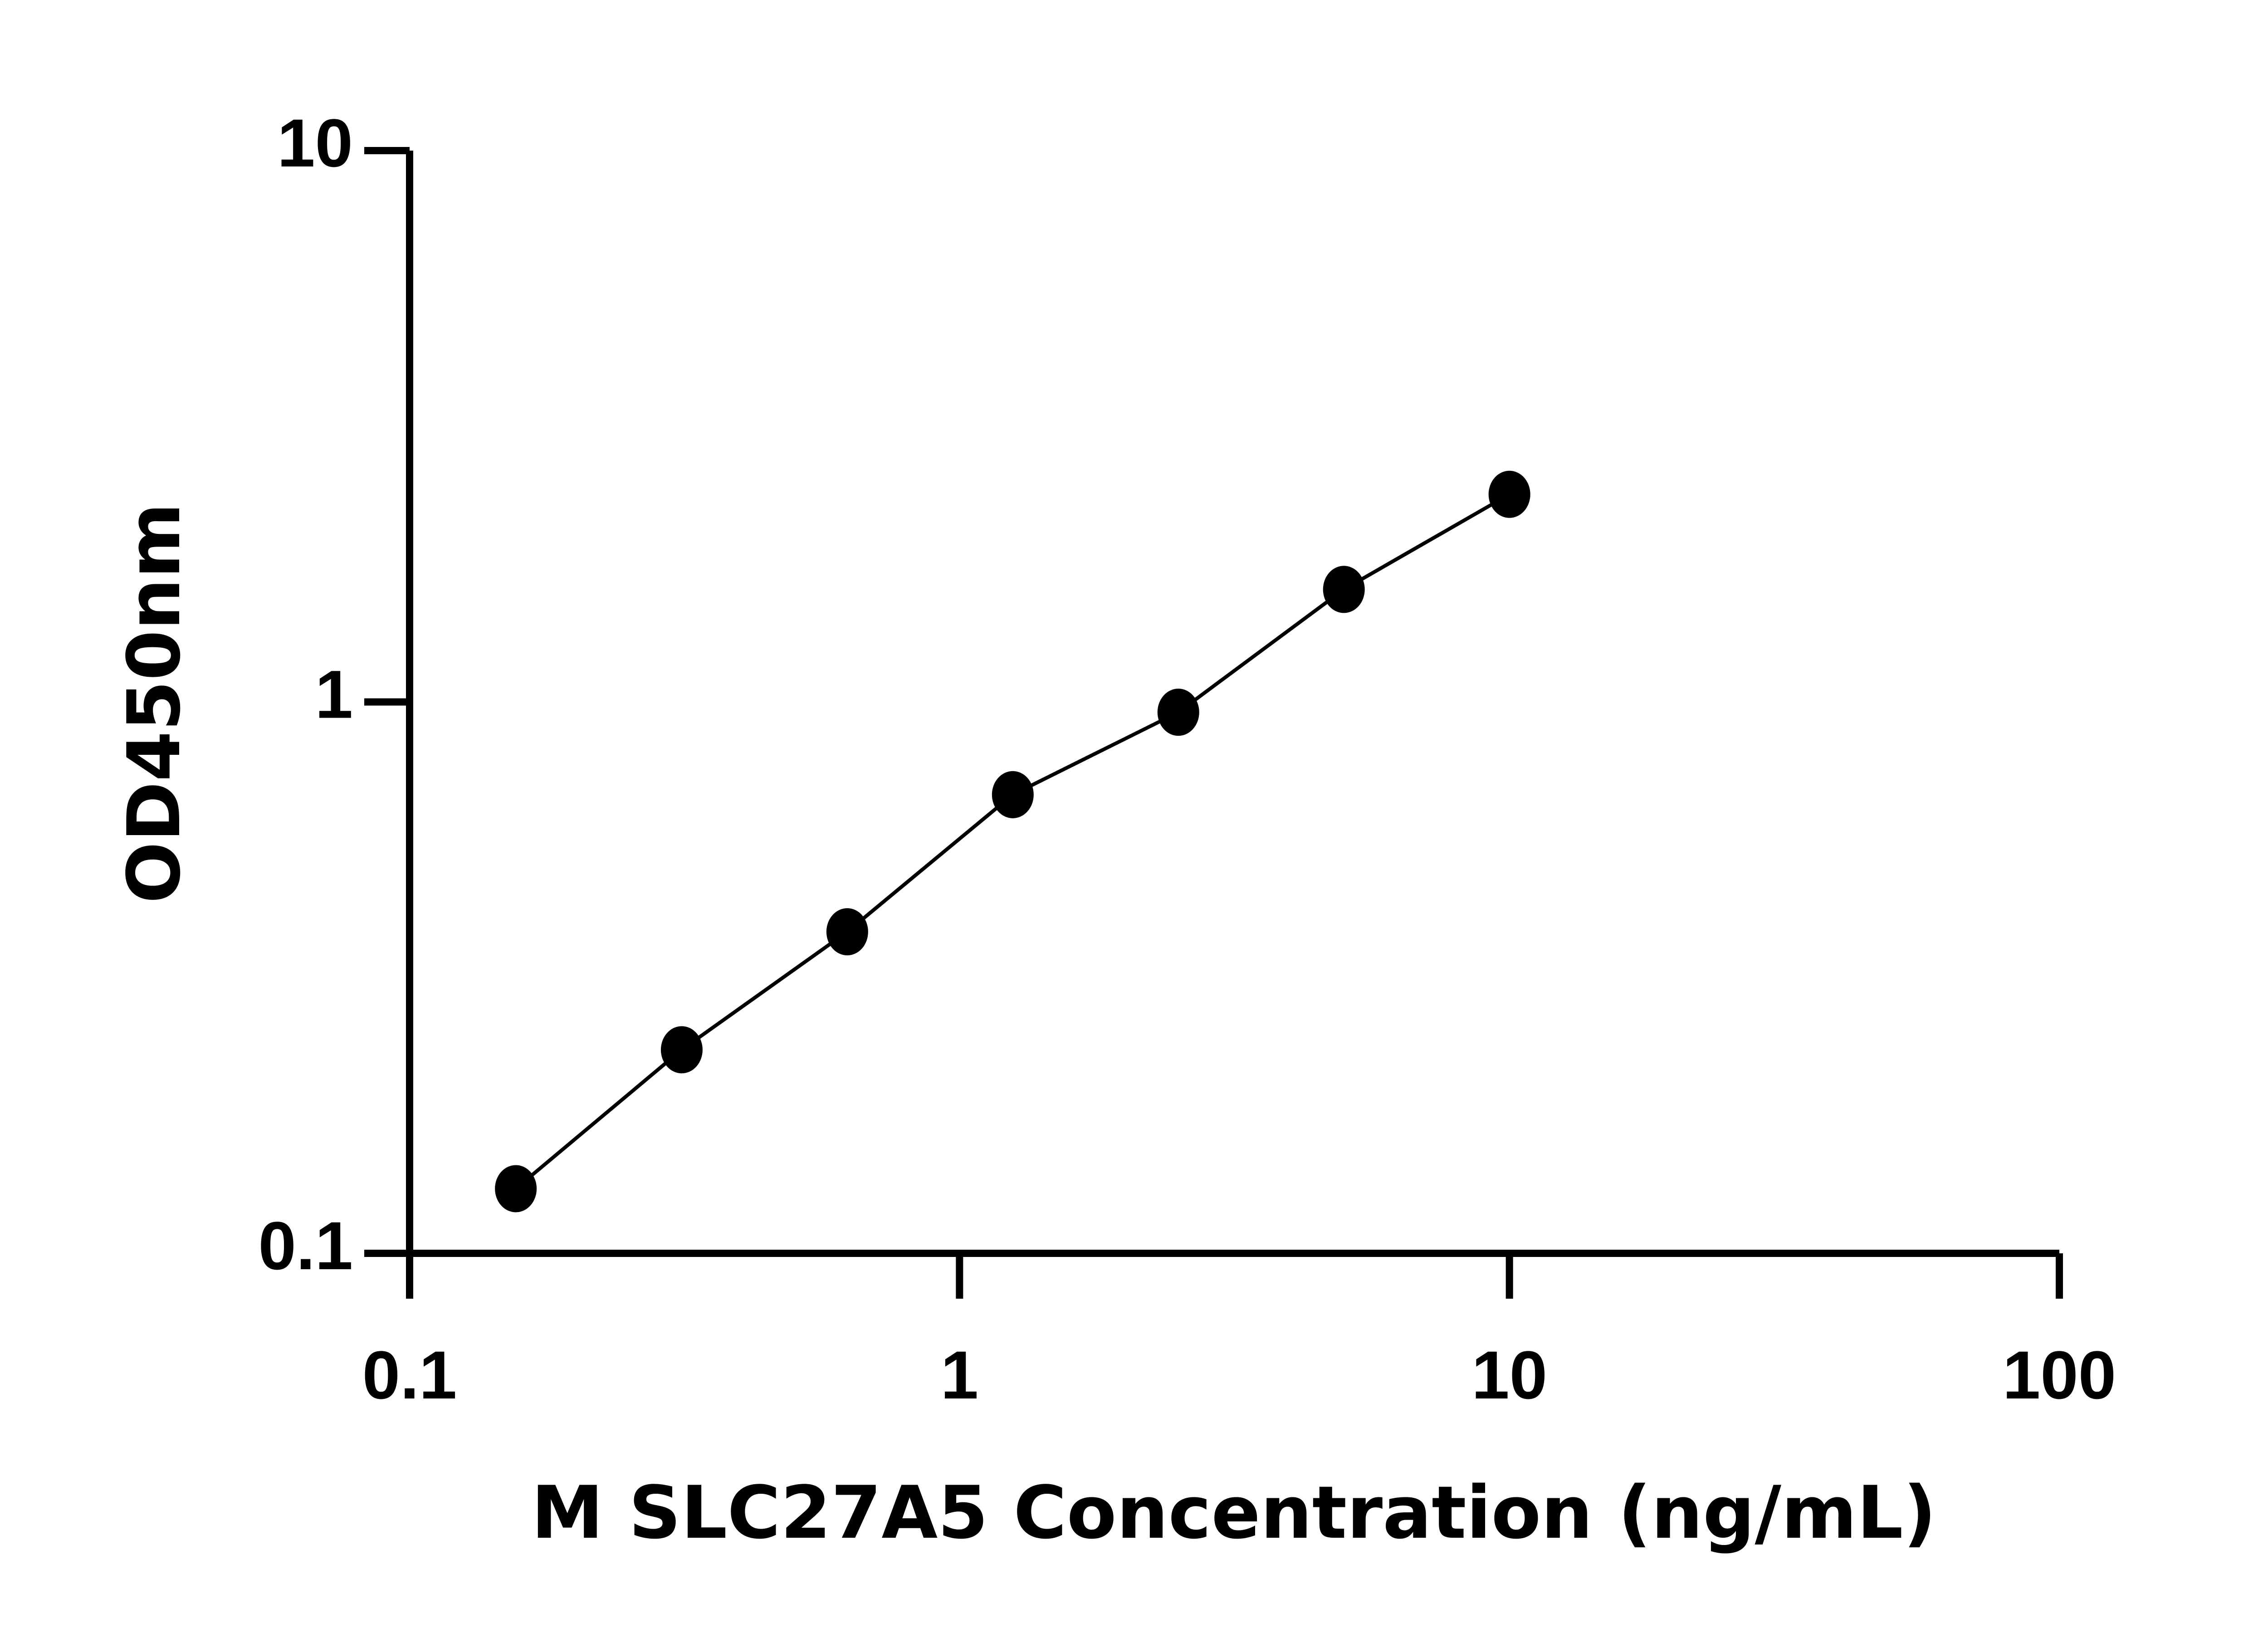 Image resolution: width=2268 pixels, height=1633 pixels. What do you see at coordinates (1509, 1375) in the screenshot?
I see `x-tick-label: 10` at bounding box center [1509, 1375].